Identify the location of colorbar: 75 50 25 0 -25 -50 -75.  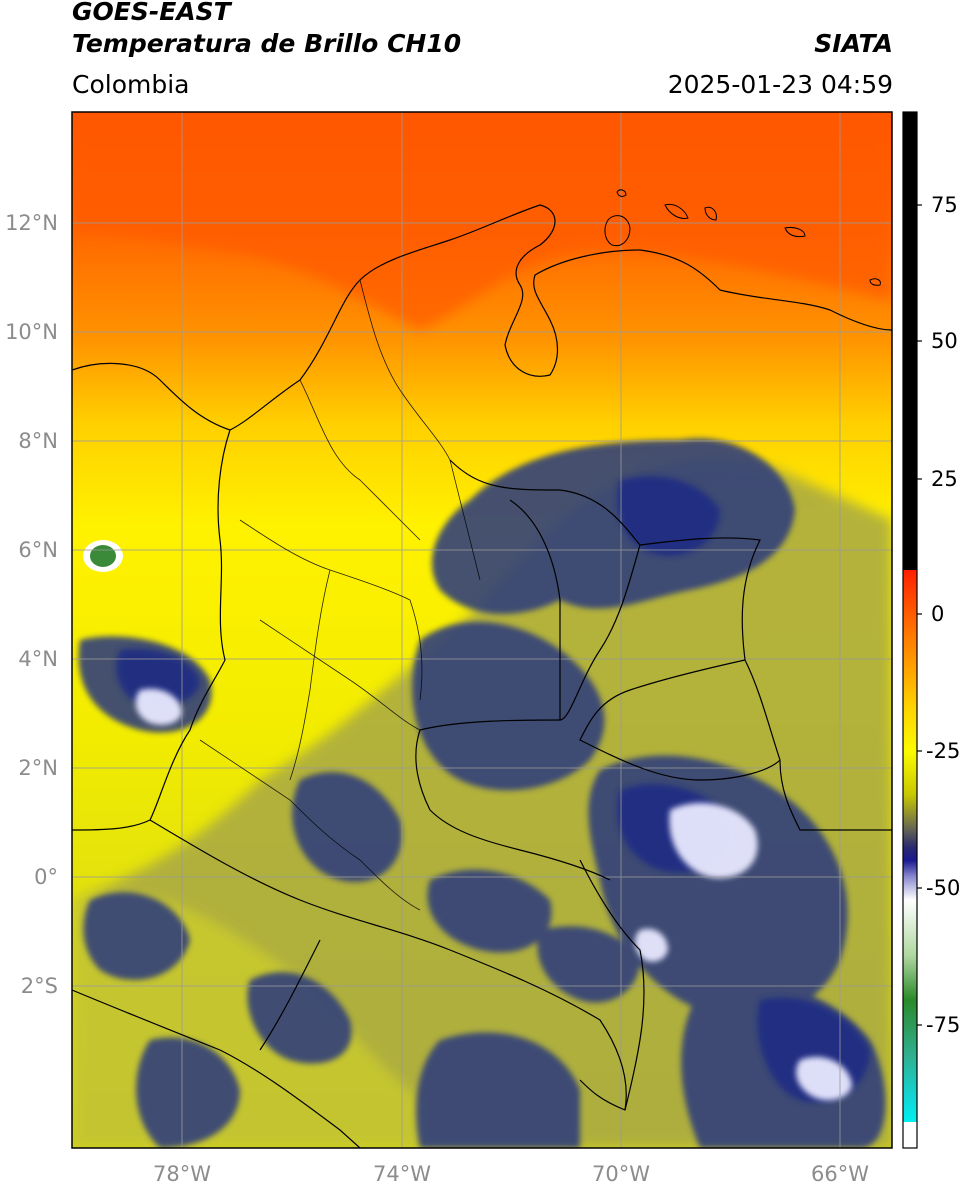
(931, 630).